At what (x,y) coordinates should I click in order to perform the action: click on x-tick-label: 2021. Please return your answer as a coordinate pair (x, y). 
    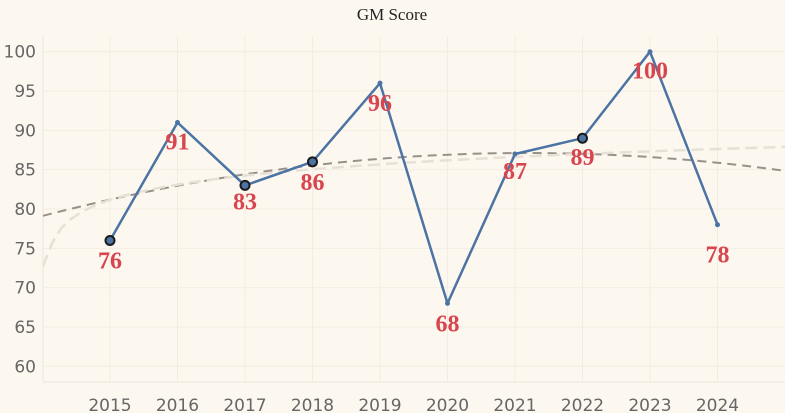
    Looking at the image, I should click on (514, 404).